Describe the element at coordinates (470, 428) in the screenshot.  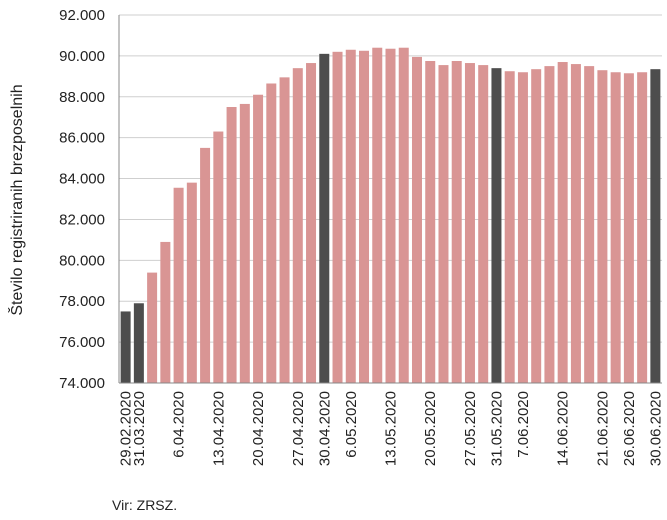
I see `x-tick-label: 27.05.2020` at that location.